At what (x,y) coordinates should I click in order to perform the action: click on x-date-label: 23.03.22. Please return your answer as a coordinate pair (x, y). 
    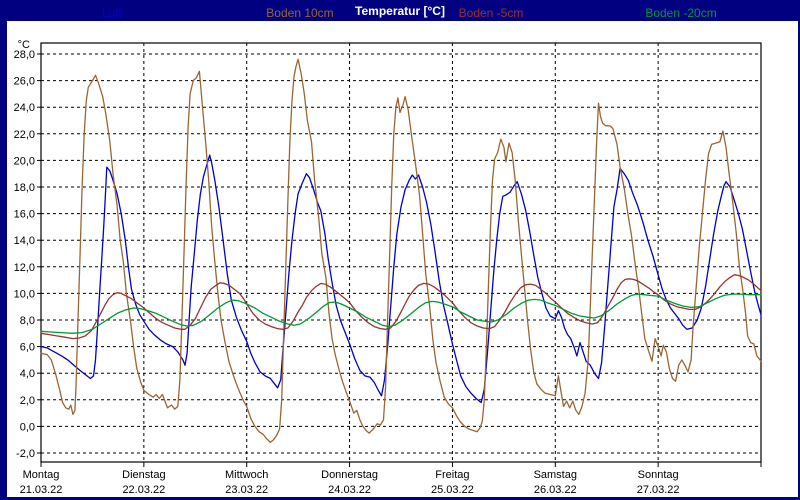
    Looking at the image, I should click on (246, 490).